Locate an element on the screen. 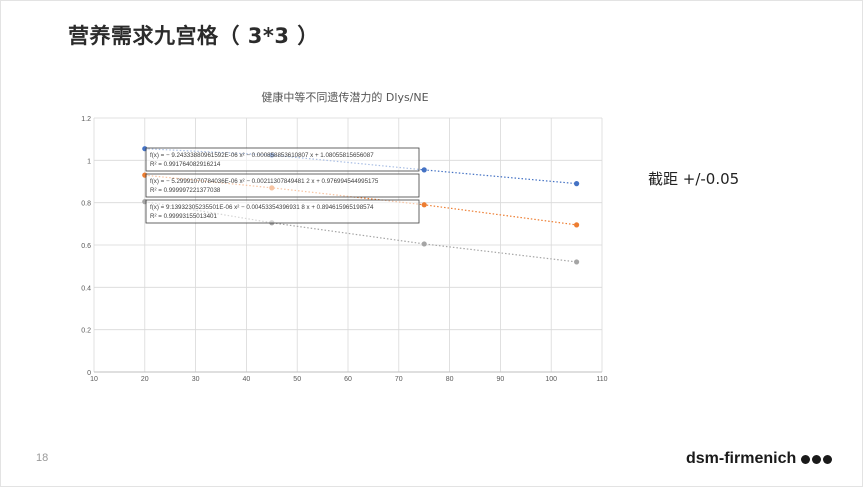  x-tick-label: 20 is located at coordinates (145, 379).